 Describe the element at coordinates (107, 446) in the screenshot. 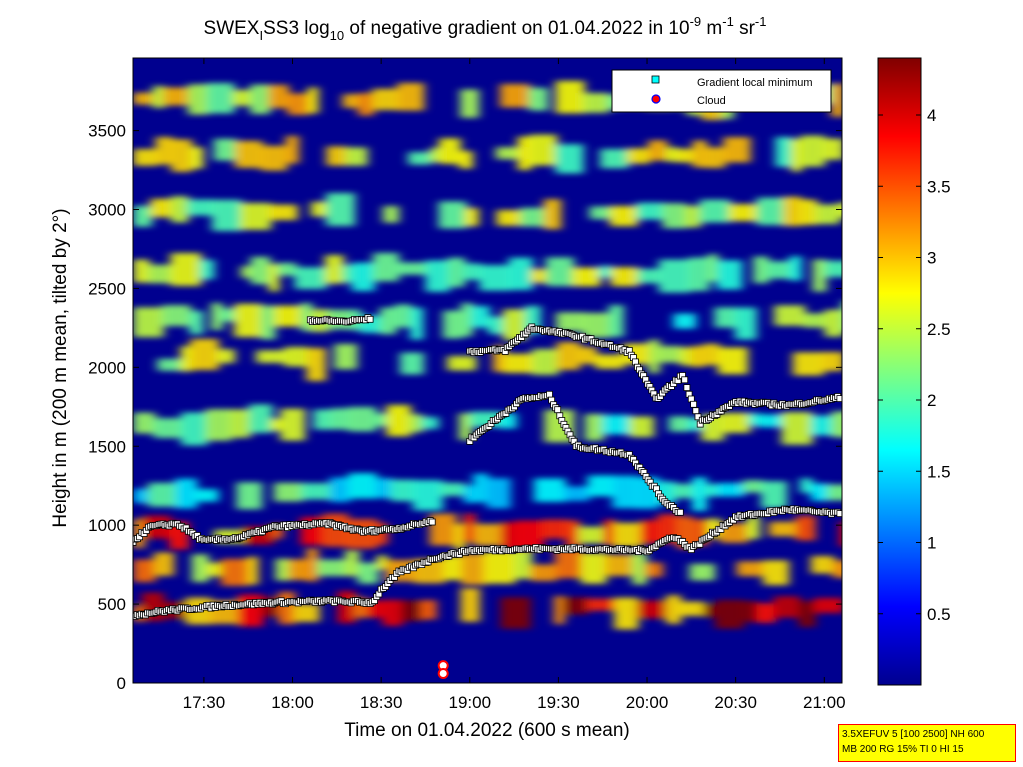

I see `y-tick-label: 1500` at that location.